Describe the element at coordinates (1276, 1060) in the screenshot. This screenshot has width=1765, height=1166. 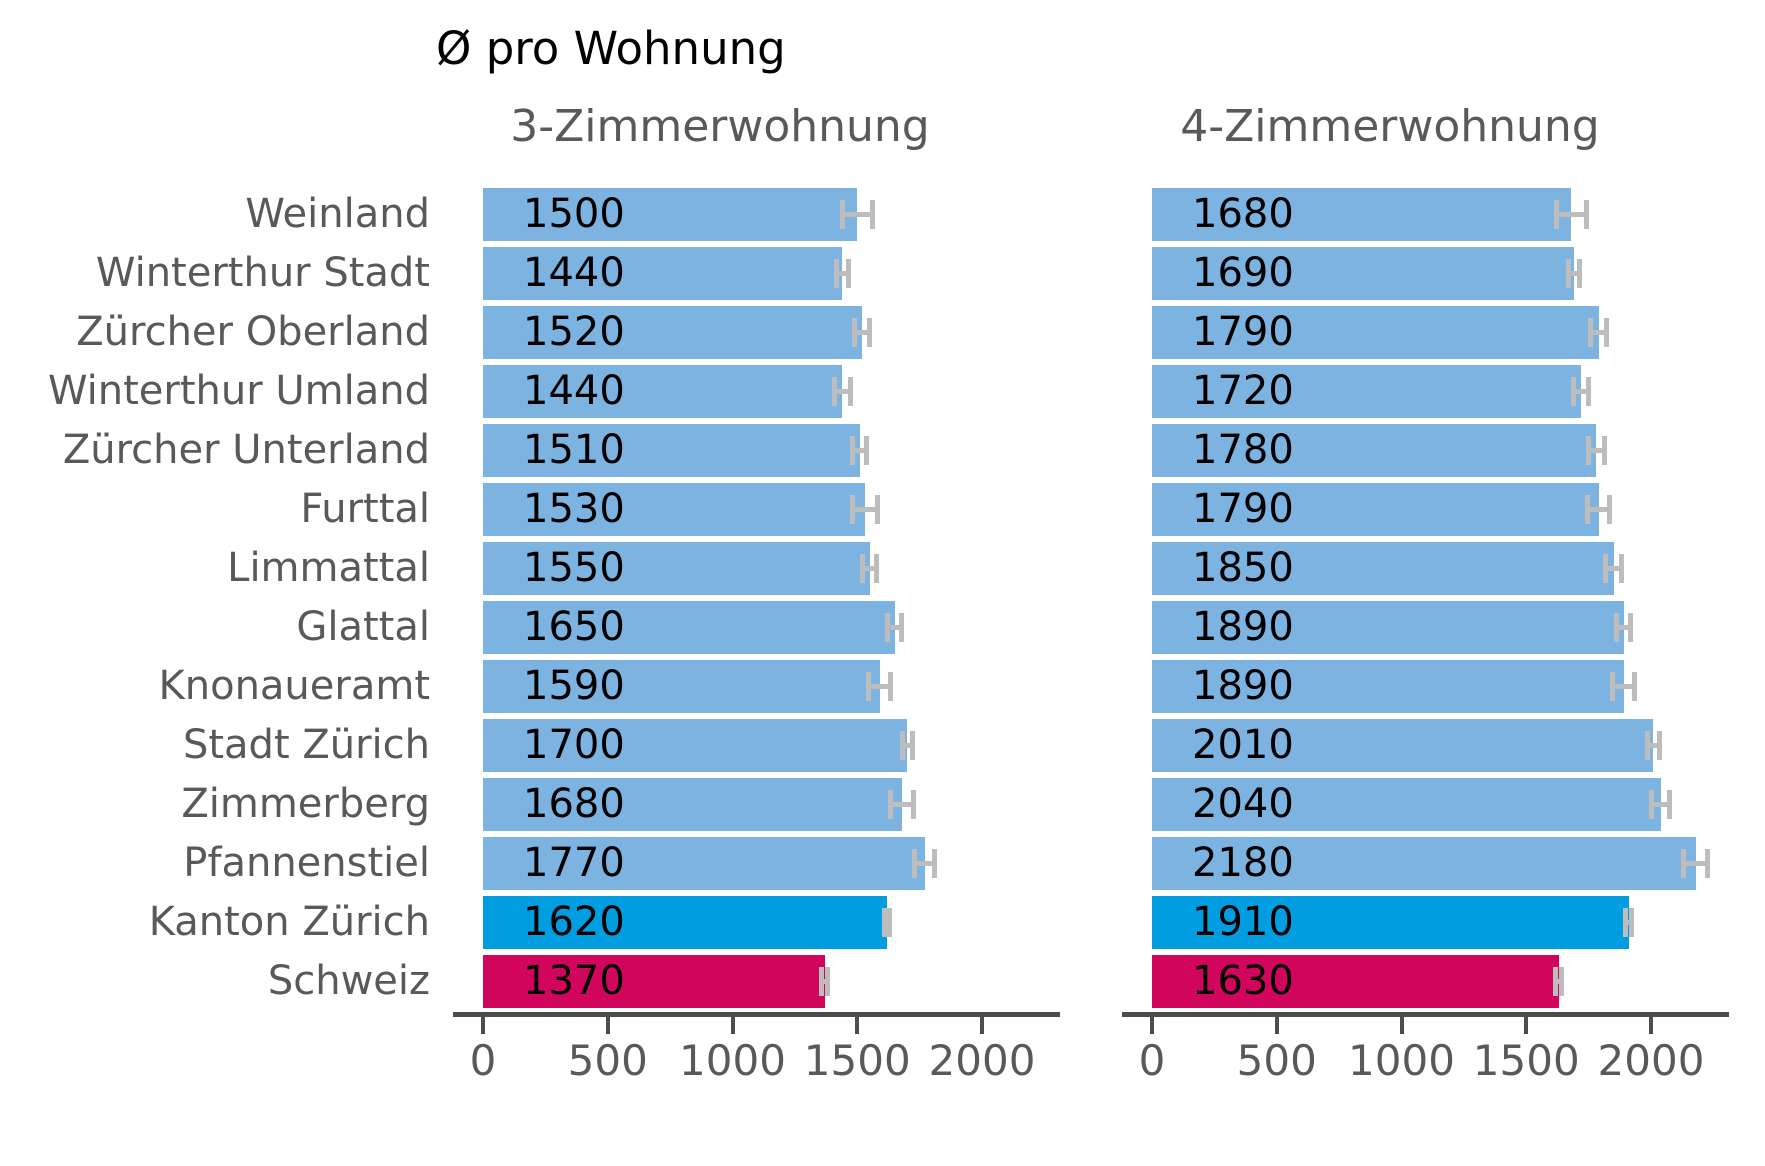
I see `x-tick-label: 500` at that location.